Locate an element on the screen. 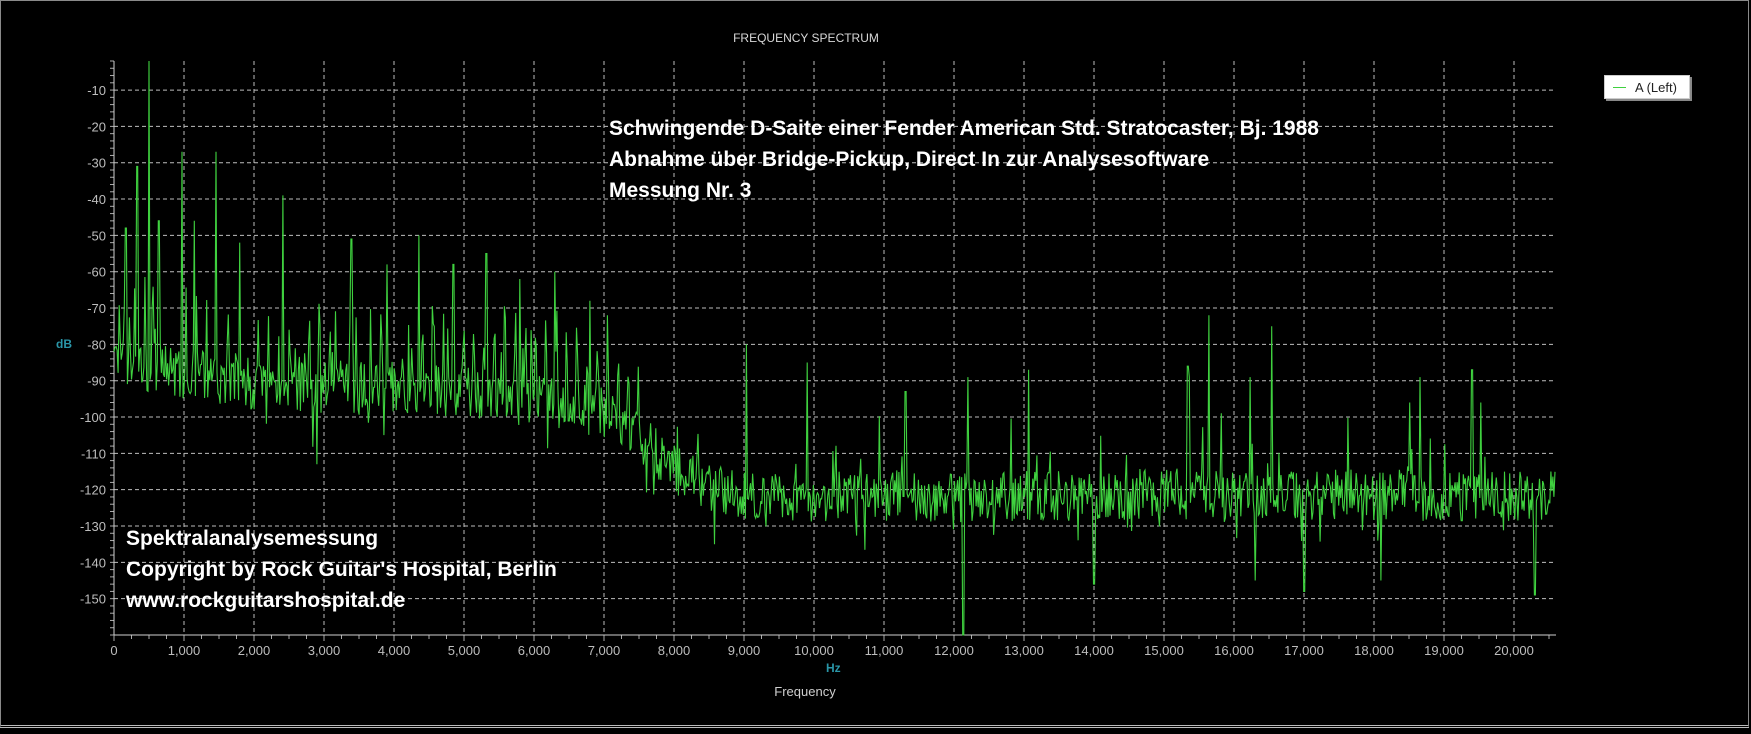 The image size is (1751, 734). chart-title: FREQUENCY SPECTRUM is located at coordinates (806, 38).